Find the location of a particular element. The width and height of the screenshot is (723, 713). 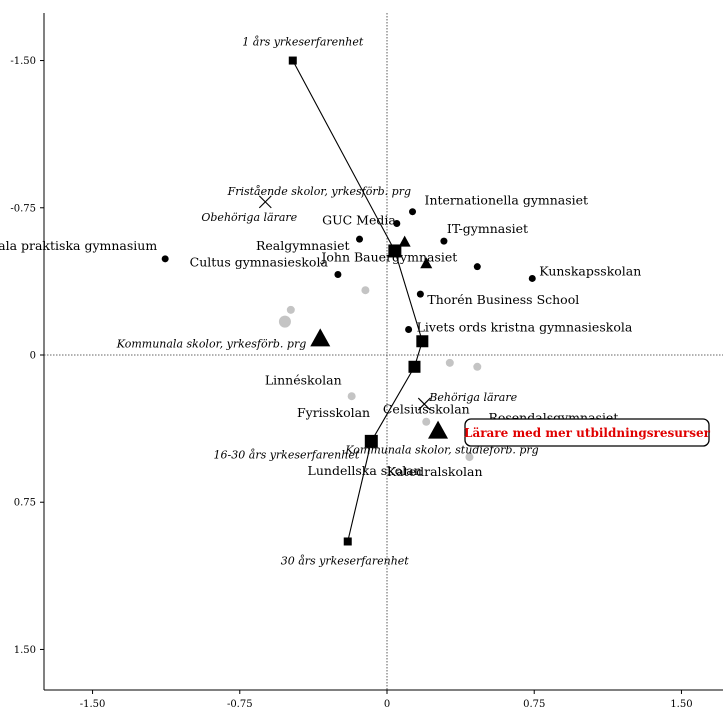

experience-label: 30 års yrkeserfarenhet is located at coordinates (345, 560).